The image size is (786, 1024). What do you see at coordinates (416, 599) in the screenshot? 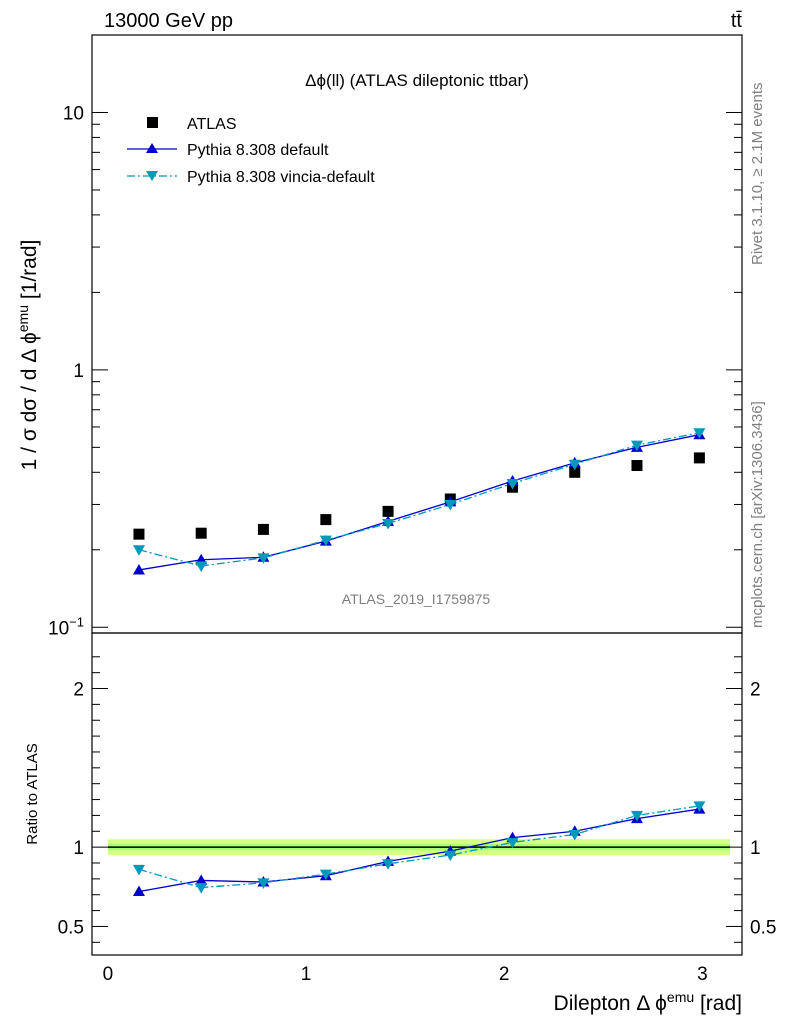
I see `analysis-watermark: ATLAS_2019_I1759875` at bounding box center [416, 599].